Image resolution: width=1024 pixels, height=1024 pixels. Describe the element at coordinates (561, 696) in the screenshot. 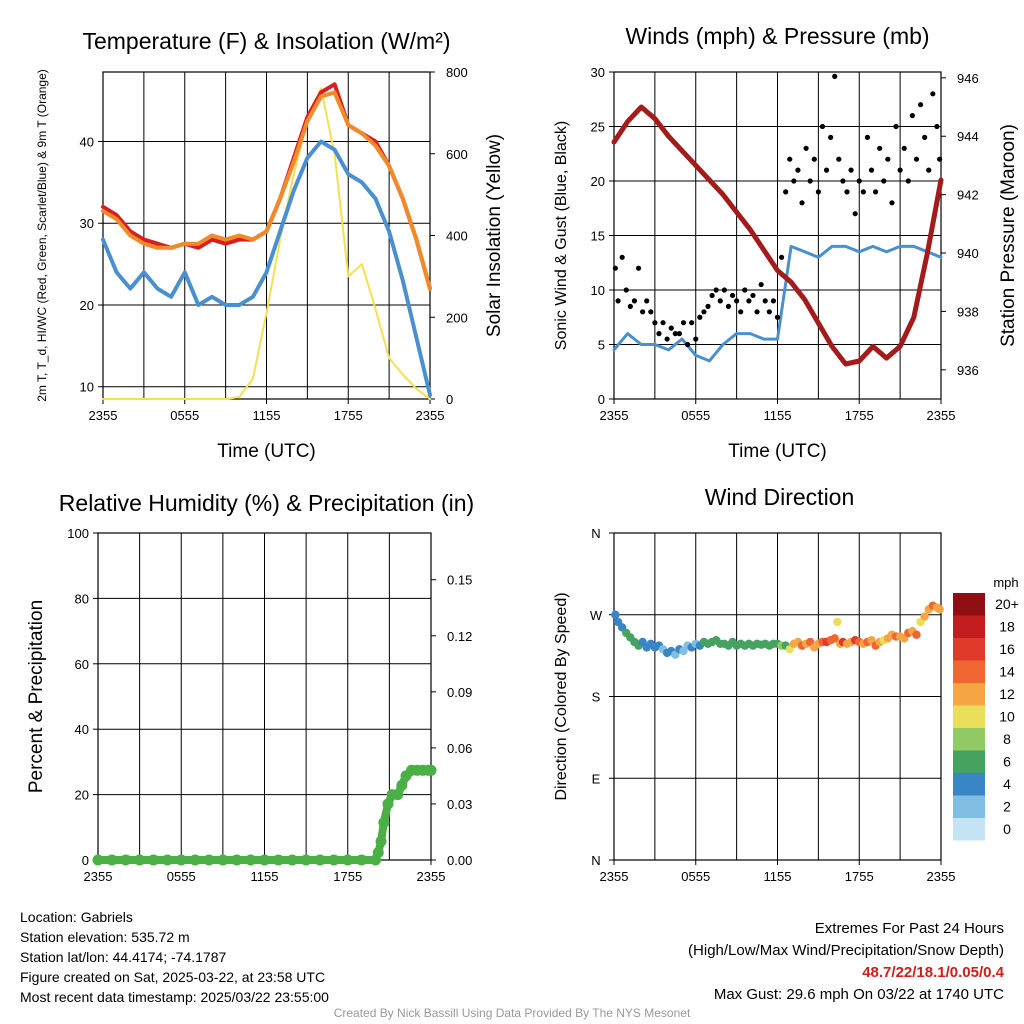

I see `y-axis-label: Direction (Colored By Speed)` at that location.